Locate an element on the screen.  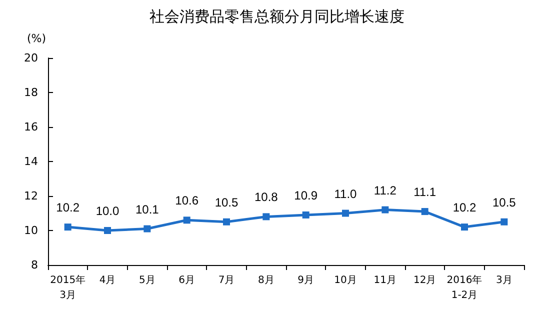
x-tick-label: 5月 is located at coordinates (147, 280).